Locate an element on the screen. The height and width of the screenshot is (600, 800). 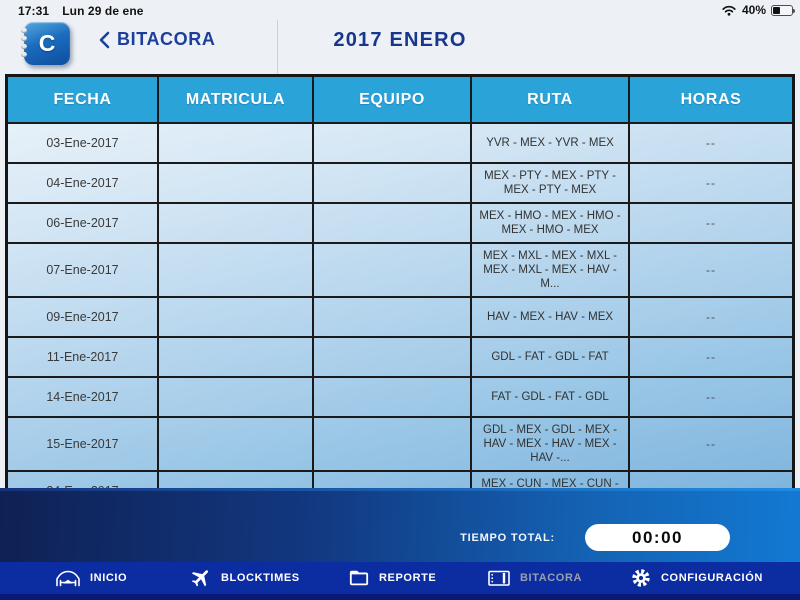
total-time-display: 00:00 is located at coordinates (657, 537).